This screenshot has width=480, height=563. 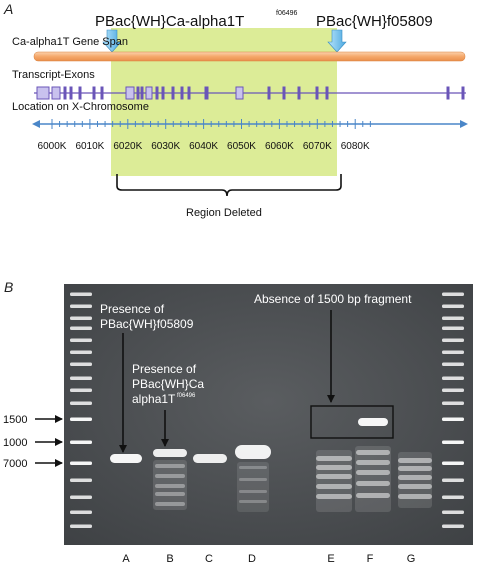 What do you see at coordinates (333, 299) in the screenshot?
I see `absence-annotation: Absence of 1500 bp fragment` at bounding box center [333, 299].